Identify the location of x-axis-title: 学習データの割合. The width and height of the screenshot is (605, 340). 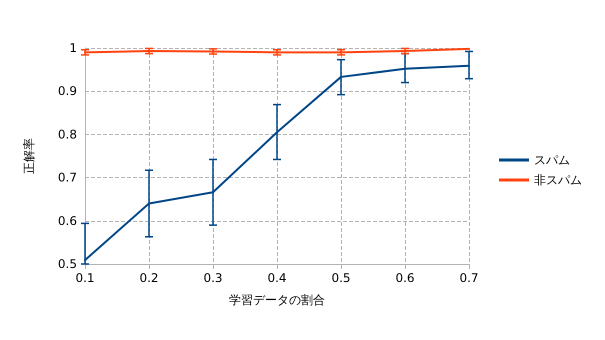
(277, 300).